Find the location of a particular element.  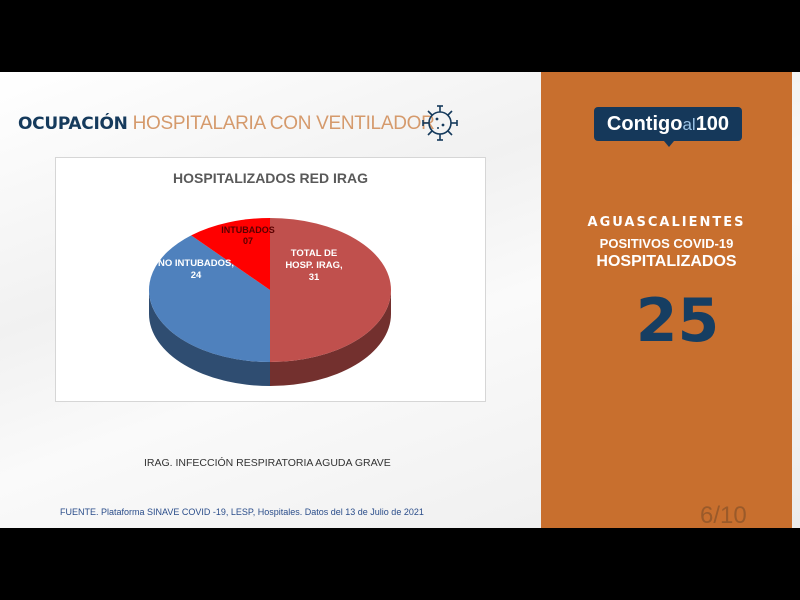

title-light: HOSPITALARIA CON VENTILADOR is located at coordinates (283, 123).